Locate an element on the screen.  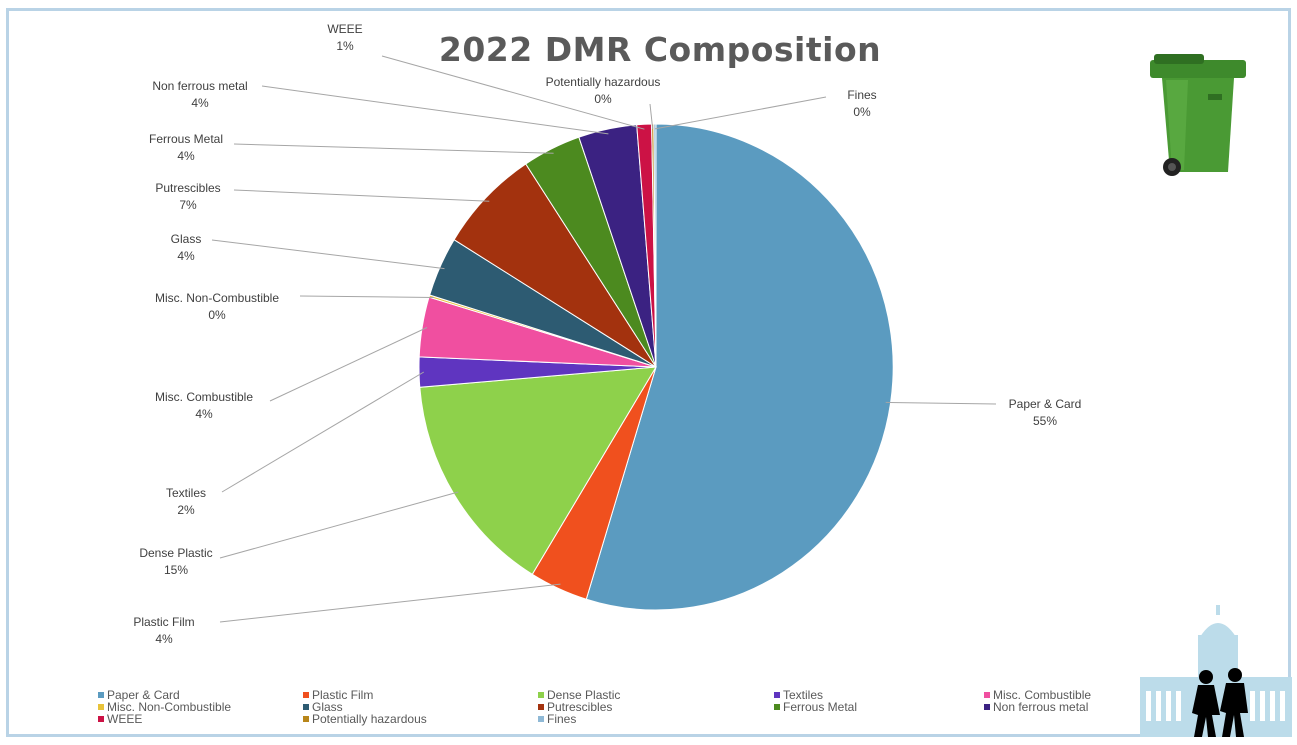
data-label: WEEE 1% is located at coordinates (344, 38).